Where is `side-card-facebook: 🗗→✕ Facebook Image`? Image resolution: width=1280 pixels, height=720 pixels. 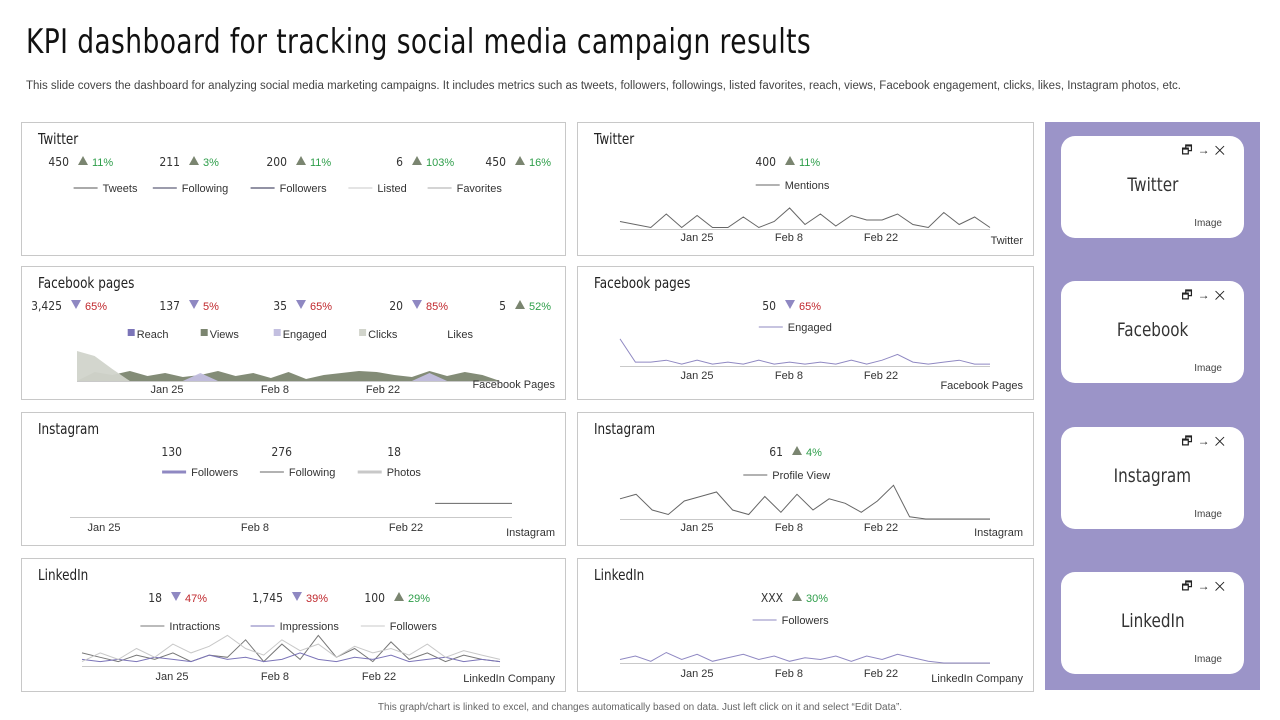
side-card-facebook: 🗗→✕ Facebook Image is located at coordinates (1152, 332).